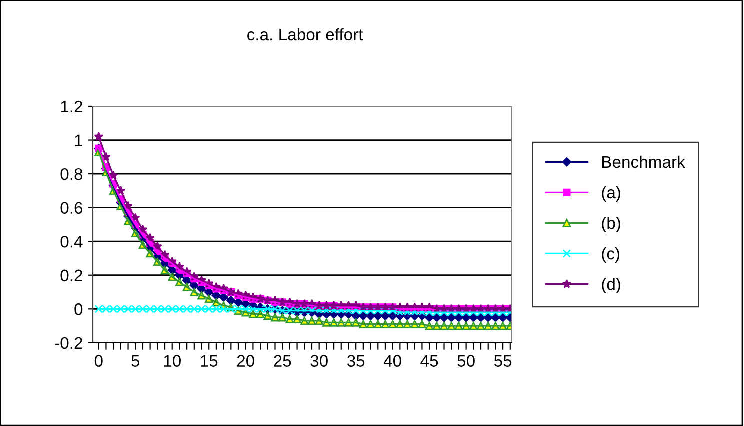  What do you see at coordinates (306, 34) in the screenshot?
I see `chart-title: c.a. Labor effort` at bounding box center [306, 34].